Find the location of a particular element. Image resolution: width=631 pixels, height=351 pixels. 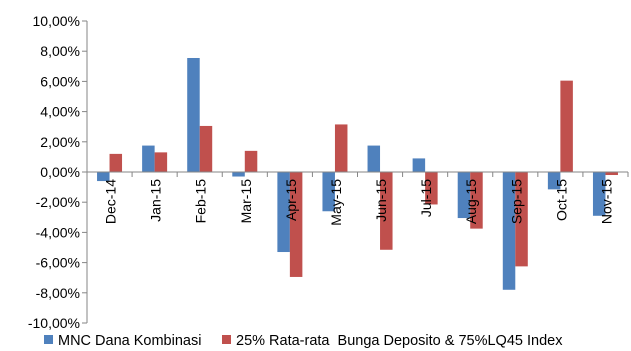

y-tick-label: 0,00% is located at coordinates (60, 172).